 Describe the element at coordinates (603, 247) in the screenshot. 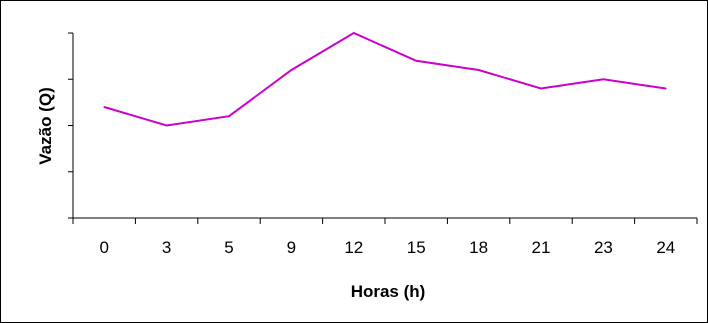

I see `x-tick-label: 23` at that location.